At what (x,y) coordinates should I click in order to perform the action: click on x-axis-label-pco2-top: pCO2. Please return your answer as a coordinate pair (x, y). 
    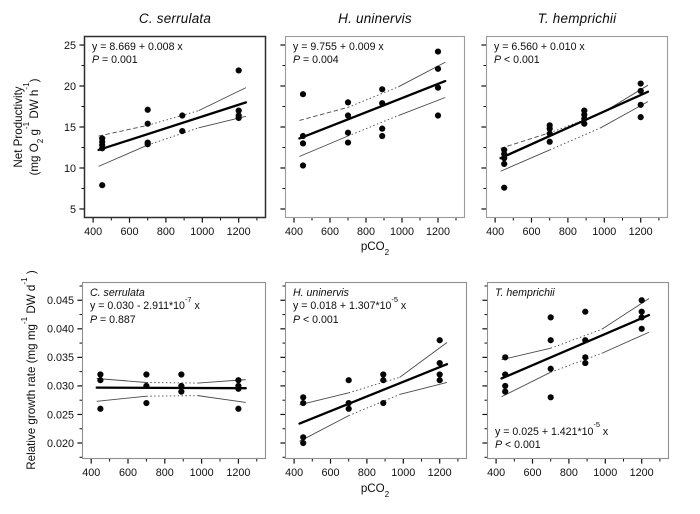
    Looking at the image, I should click on (375, 249).